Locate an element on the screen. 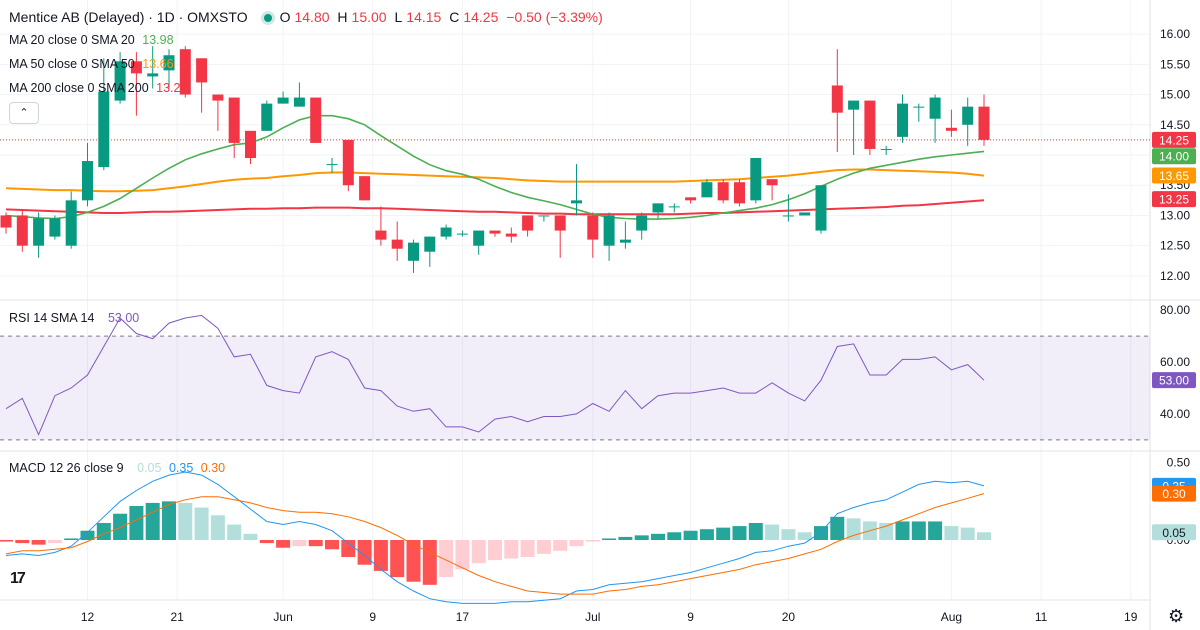  time-tick-label: 12 is located at coordinates (88, 617).